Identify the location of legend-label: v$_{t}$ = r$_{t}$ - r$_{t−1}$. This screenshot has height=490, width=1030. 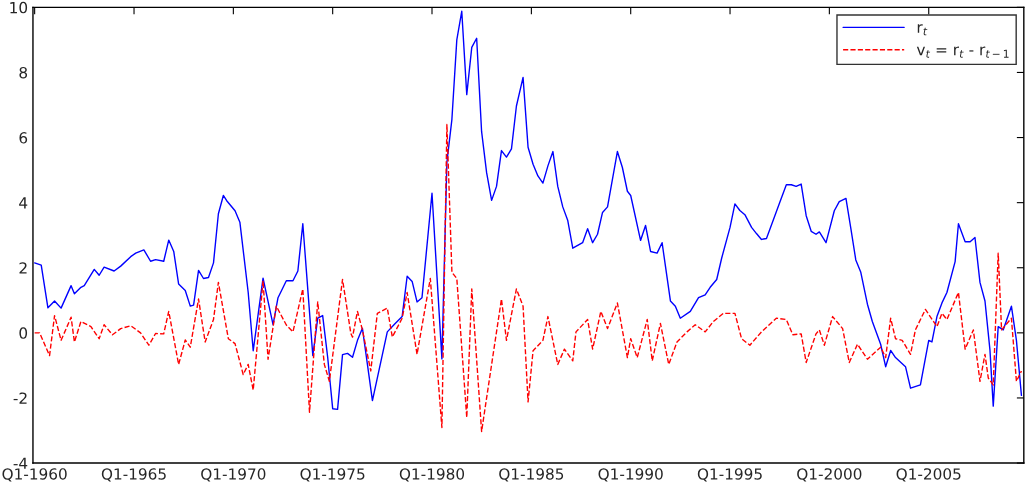
(962, 52).